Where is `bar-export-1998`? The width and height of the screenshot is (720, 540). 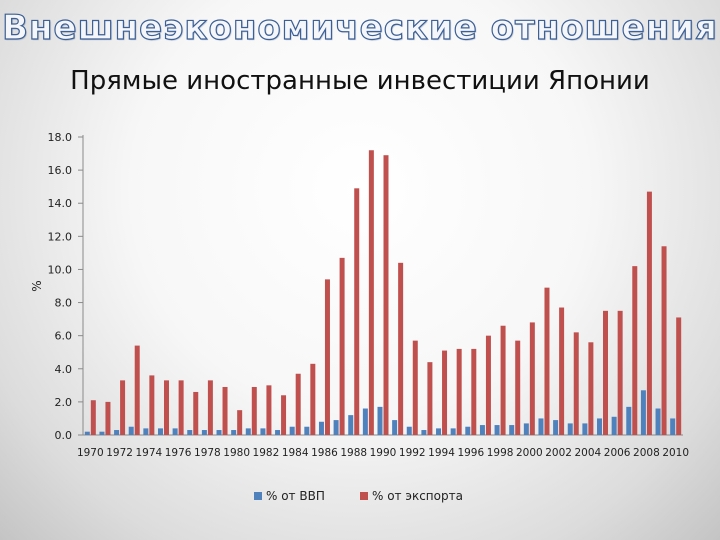
bar-export-1998 is located at coordinates (503, 380).